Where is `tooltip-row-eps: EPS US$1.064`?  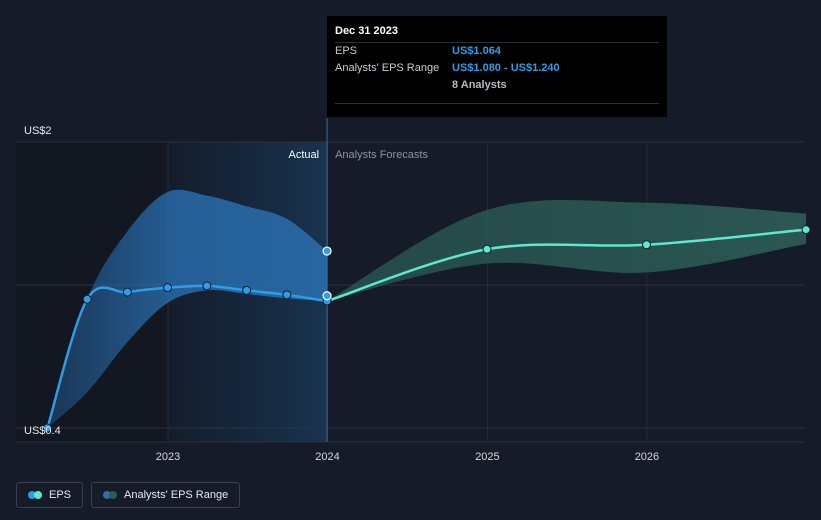
tooltip-row-eps: EPS US$1.064 is located at coordinates (497, 51).